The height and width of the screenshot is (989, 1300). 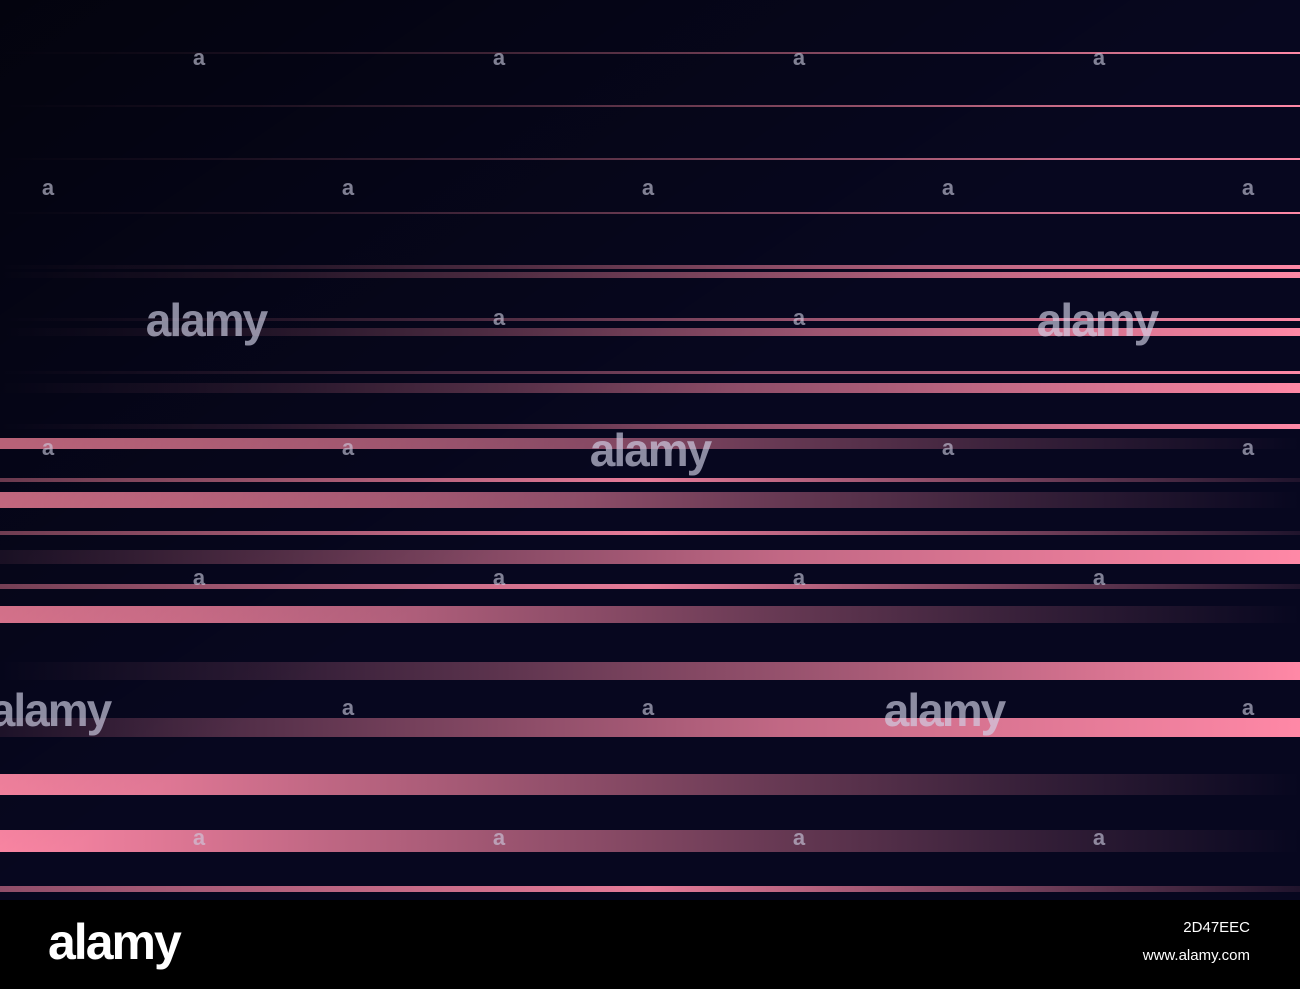 I want to click on site-url-label: www.alamy.com, so click(x=1196, y=955).